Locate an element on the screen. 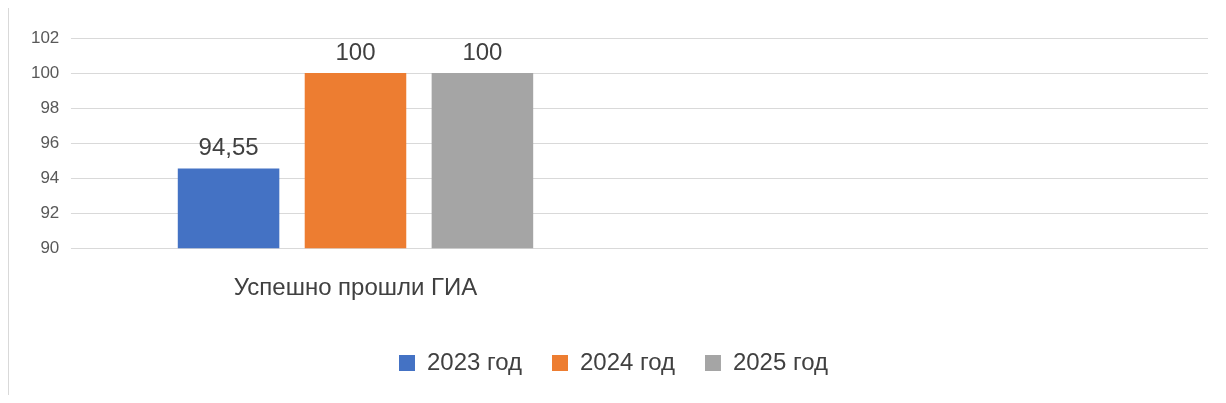  legend-label: 2024 год is located at coordinates (627, 361).